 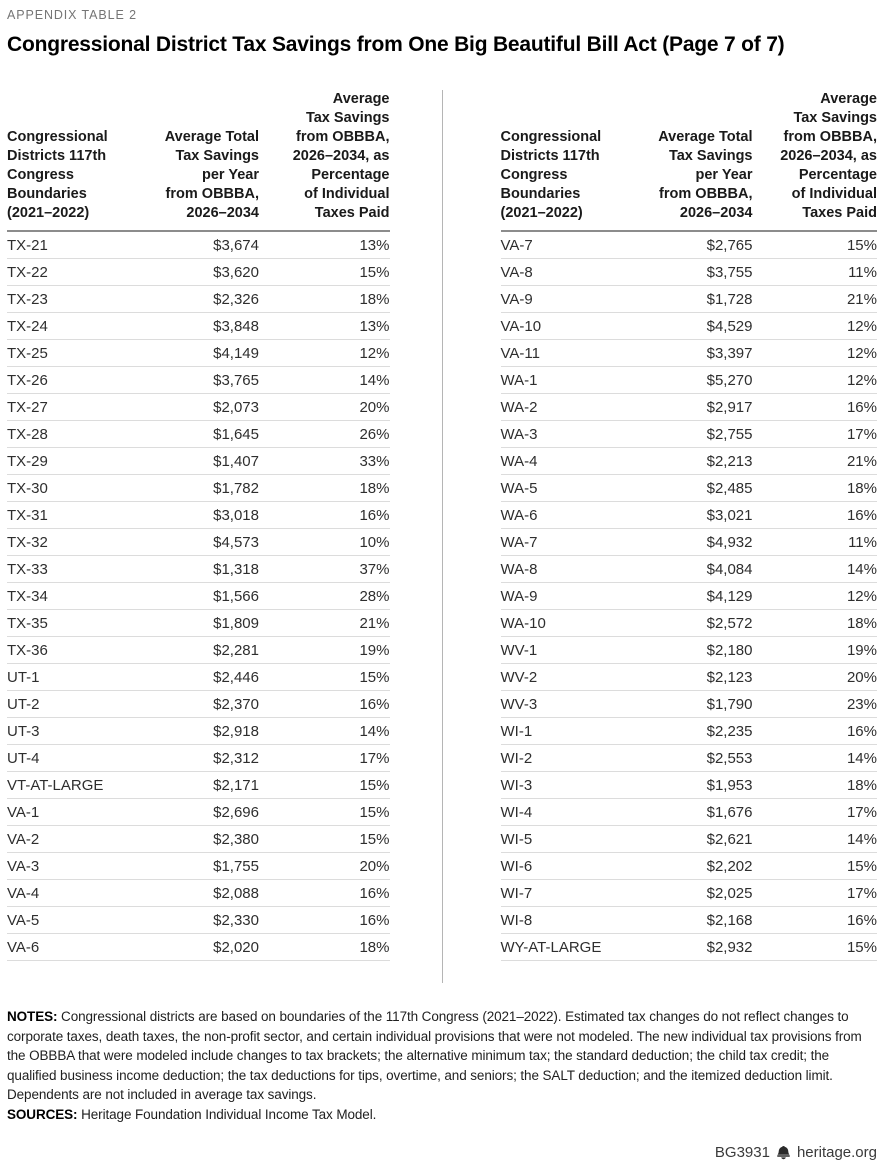 I want to click on savings-cell: $2,918, so click(x=204, y=731).